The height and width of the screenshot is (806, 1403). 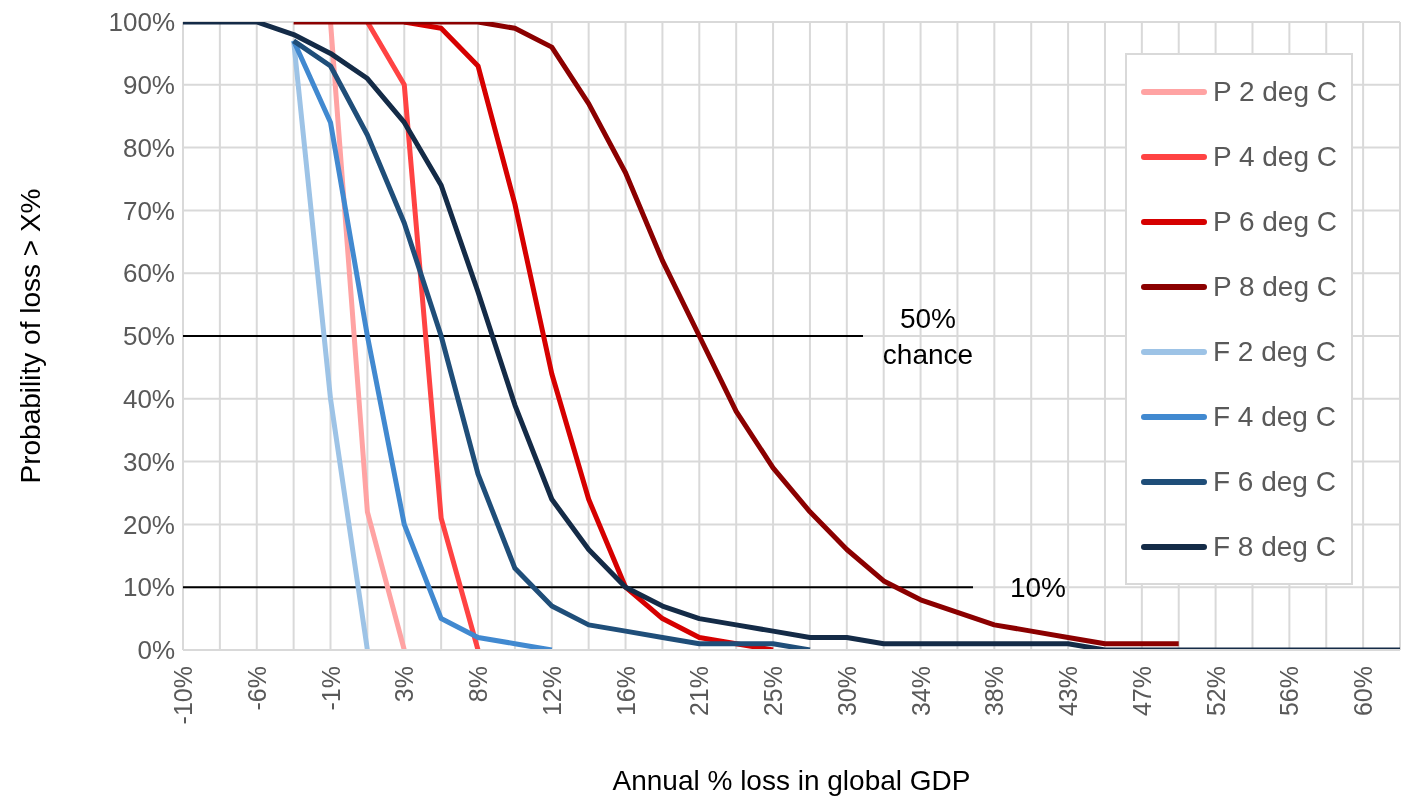 What do you see at coordinates (928, 336) in the screenshot?
I see `ref-line-label: 50% chance` at bounding box center [928, 336].